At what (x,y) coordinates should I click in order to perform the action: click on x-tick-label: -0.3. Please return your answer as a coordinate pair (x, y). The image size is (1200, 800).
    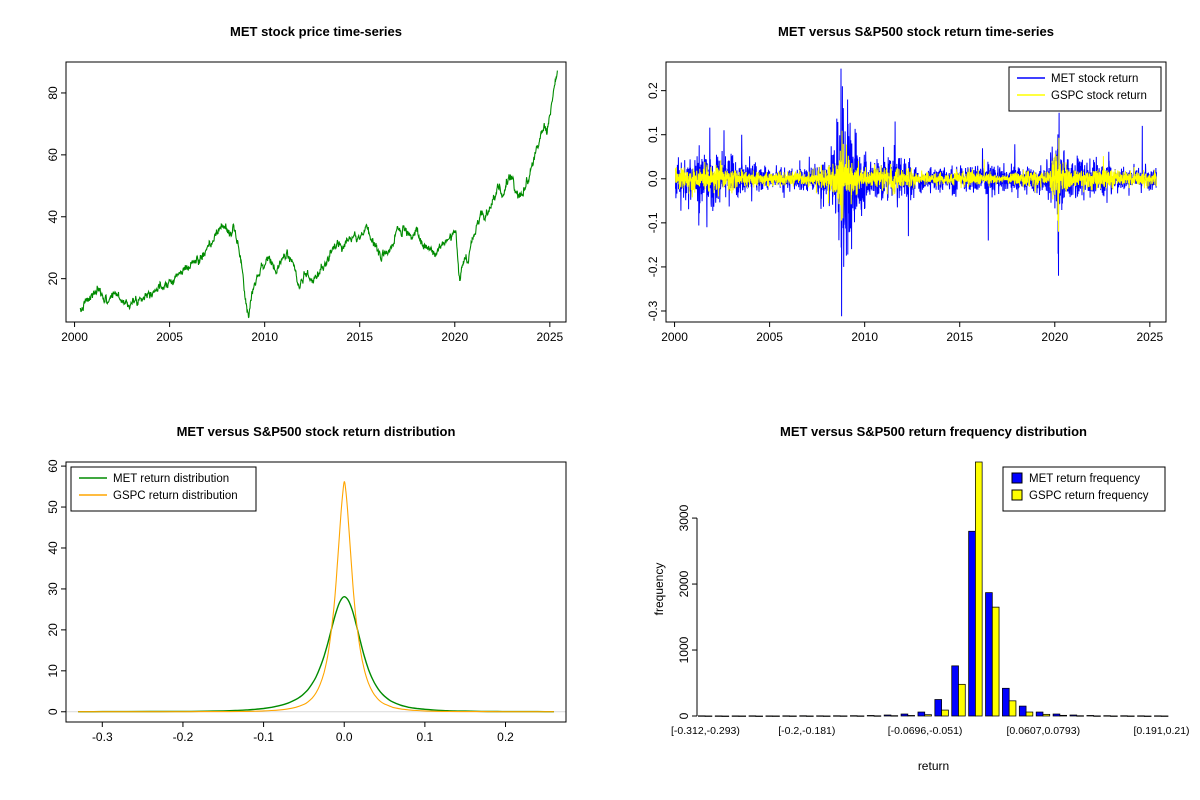
    Looking at the image, I should click on (102, 737).